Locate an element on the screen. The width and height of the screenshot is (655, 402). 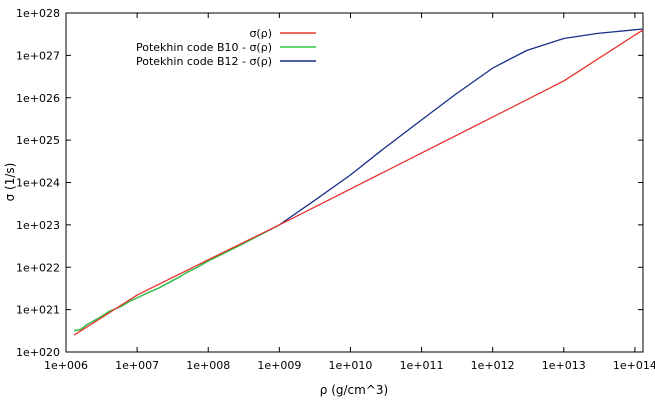
y-tick-label: 1e+023 is located at coordinates (38, 225).